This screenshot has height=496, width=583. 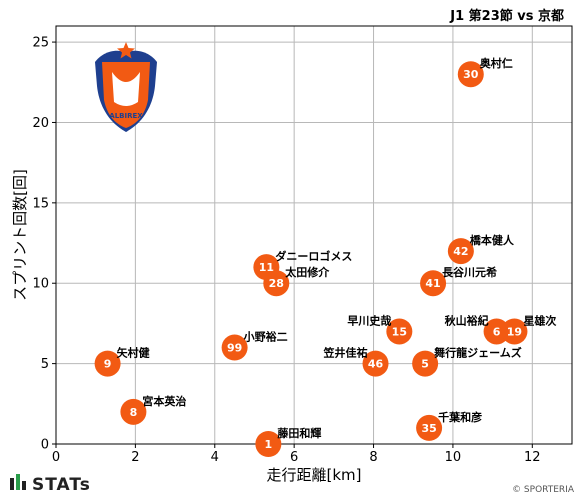 I want to click on point-number-label: 99, so click(x=234, y=348).